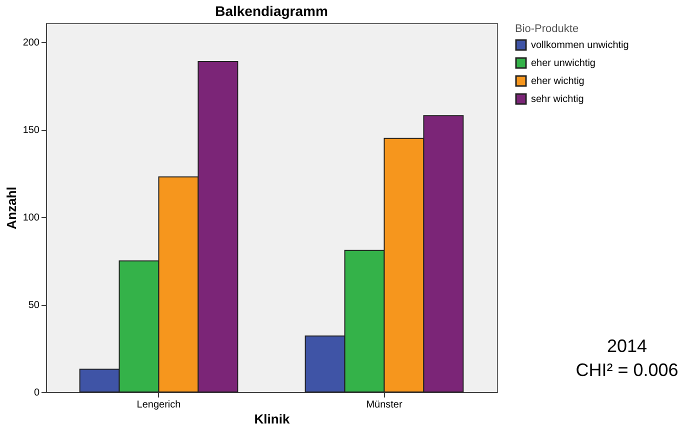 The image size is (692, 437). What do you see at coordinates (31, 43) in the screenshot?
I see `y-tick-label: 200` at bounding box center [31, 43].